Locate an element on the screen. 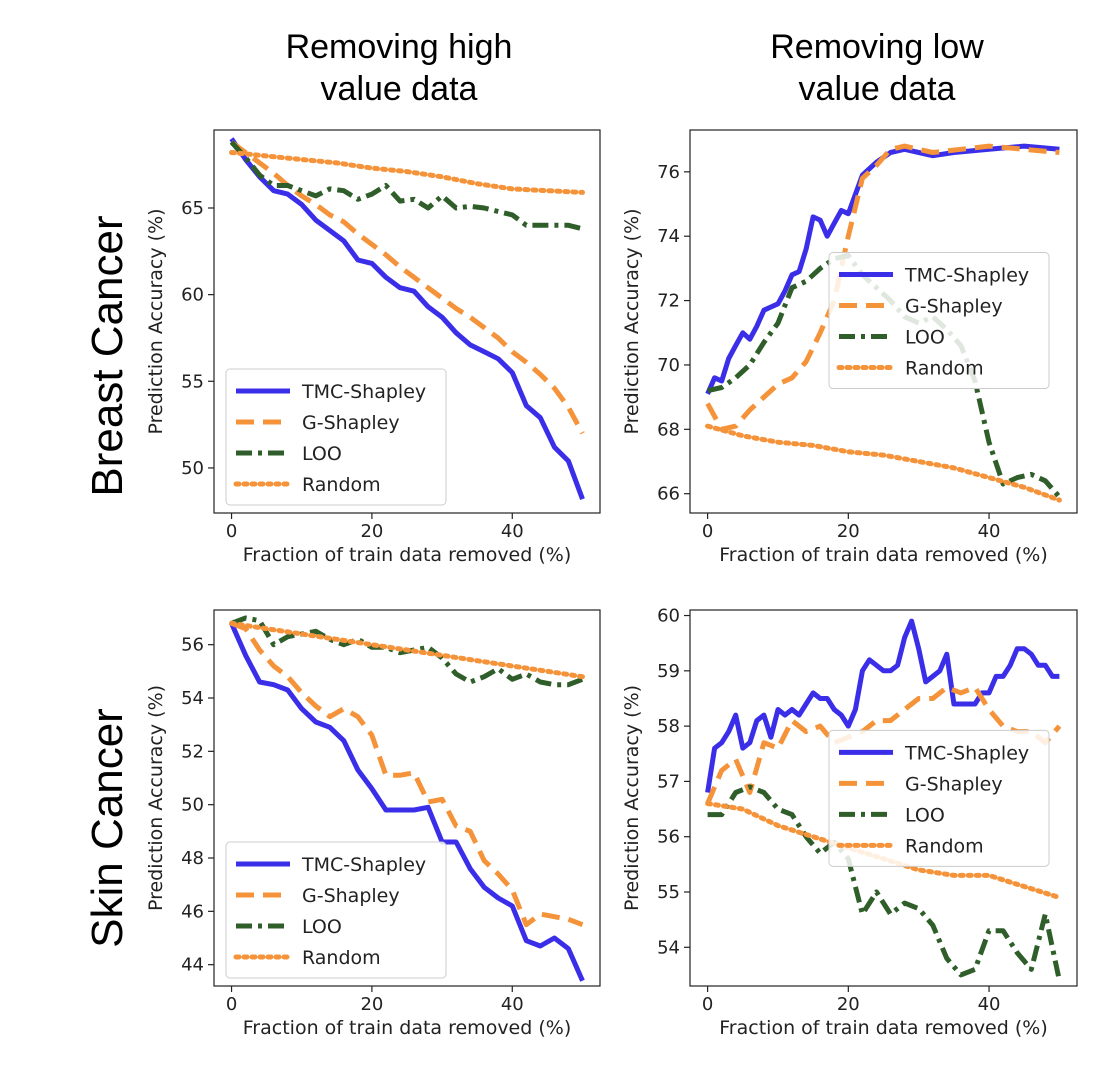 The width and height of the screenshot is (1108, 1068). y-tick-label: 58 is located at coordinates (668, 726).